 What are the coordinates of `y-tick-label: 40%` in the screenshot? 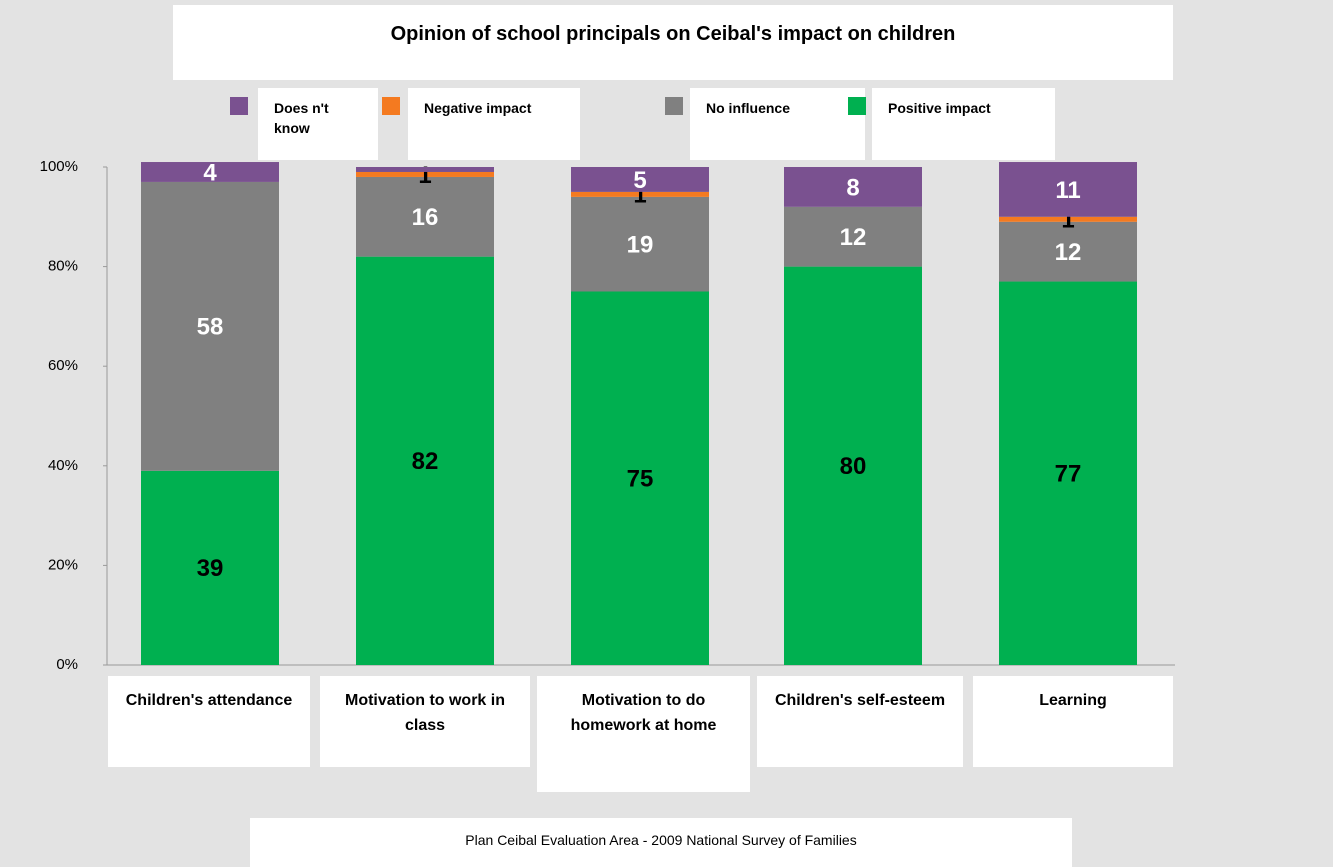 It's located at (63, 465).